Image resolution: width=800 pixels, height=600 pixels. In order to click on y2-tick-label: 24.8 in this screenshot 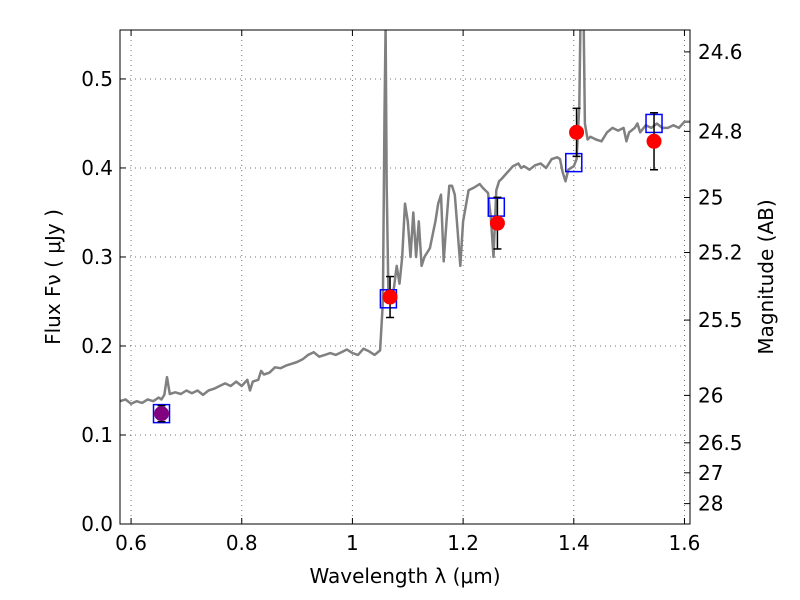, I will do `click(720, 131)`.